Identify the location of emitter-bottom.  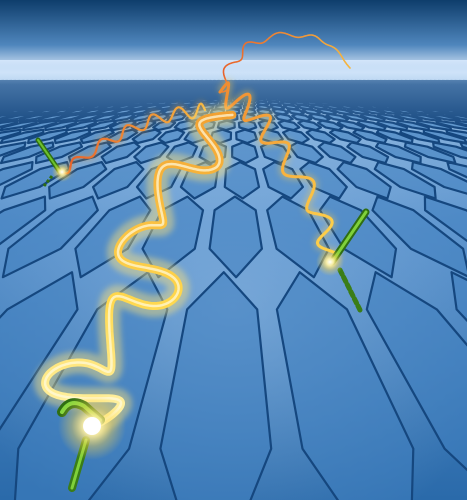
(91, 442).